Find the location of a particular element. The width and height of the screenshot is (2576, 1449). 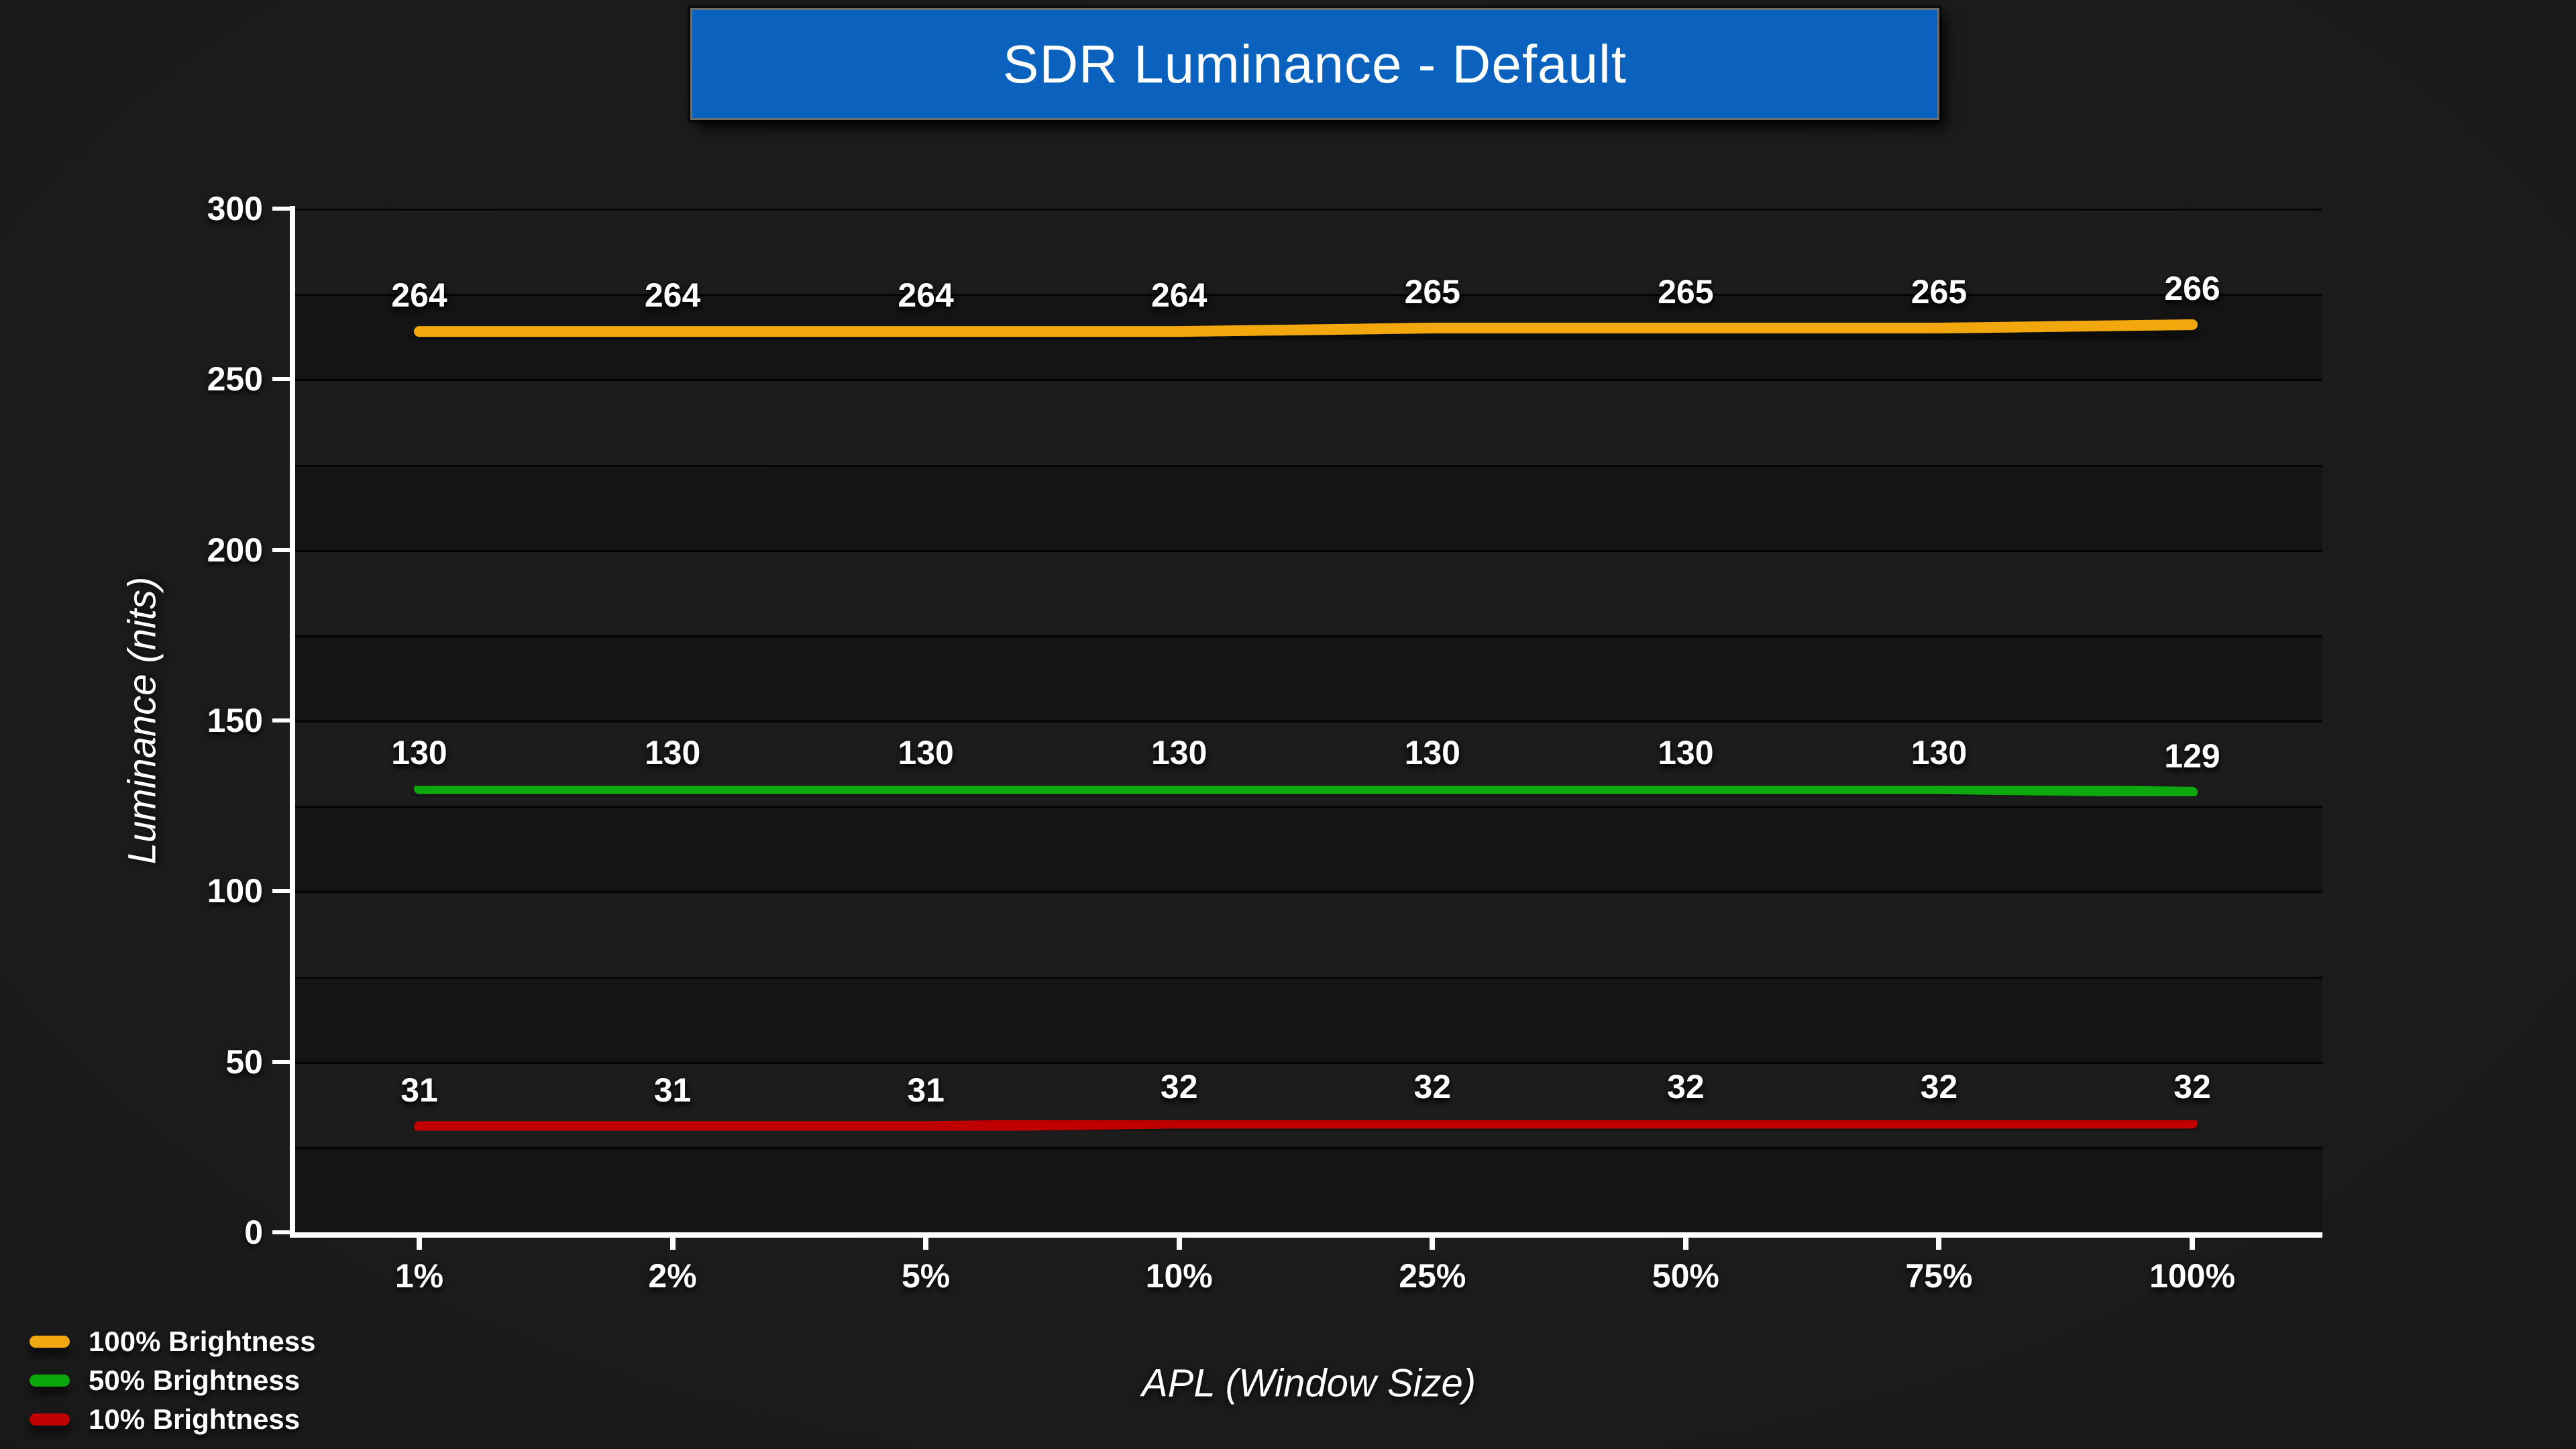

y-tick-label: 0 is located at coordinates (253, 1232).